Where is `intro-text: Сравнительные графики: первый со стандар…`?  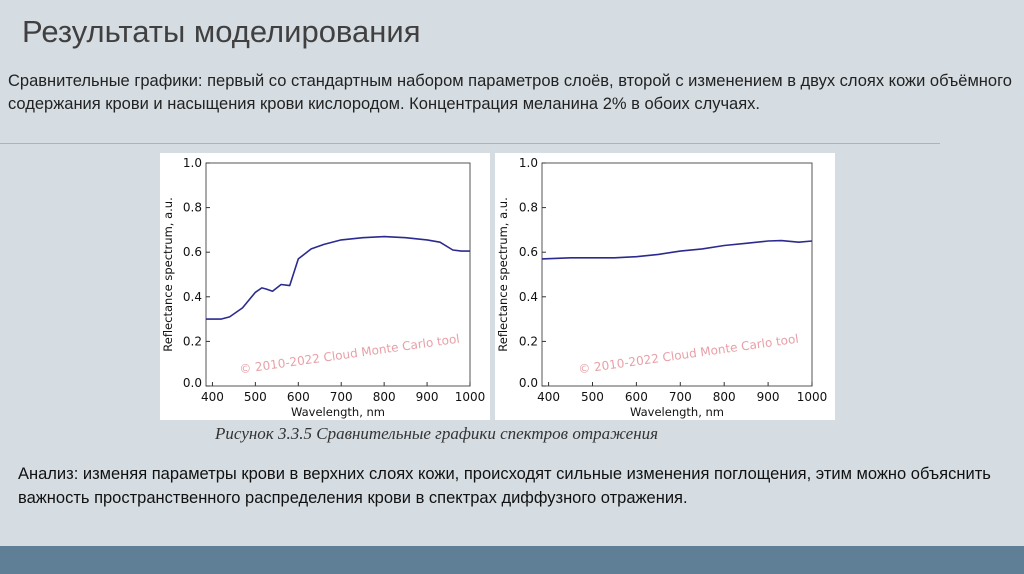
intro-text: Сравнительные графики: первый со стандар… is located at coordinates (510, 92).